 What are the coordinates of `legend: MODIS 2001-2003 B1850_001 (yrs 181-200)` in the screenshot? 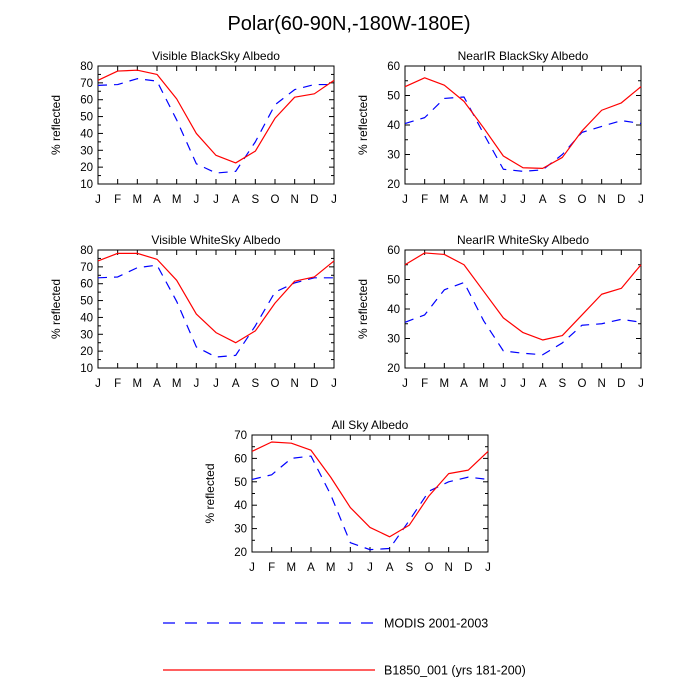 It's located at (344, 647).